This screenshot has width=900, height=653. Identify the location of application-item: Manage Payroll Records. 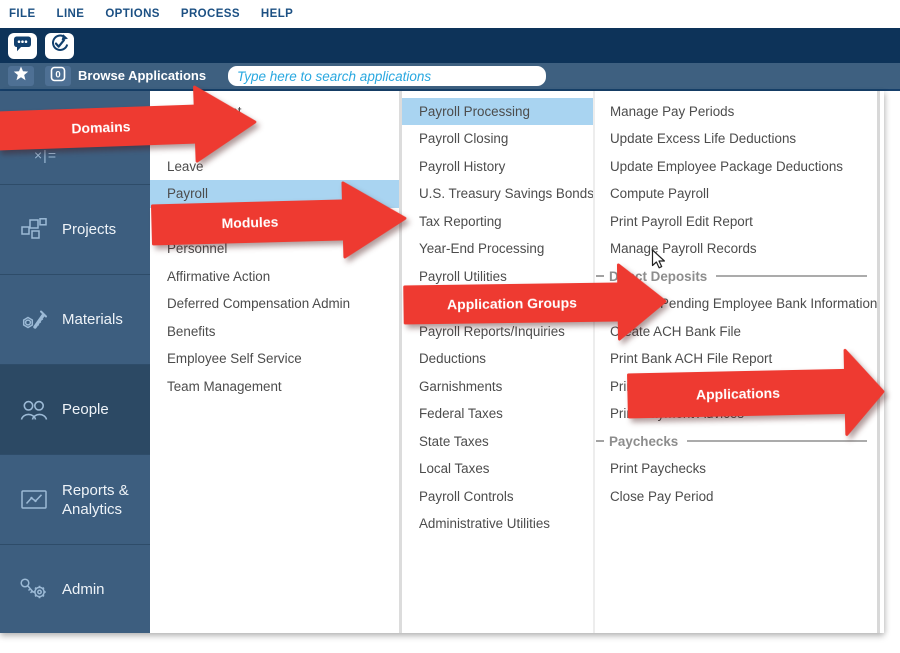
(683, 248).